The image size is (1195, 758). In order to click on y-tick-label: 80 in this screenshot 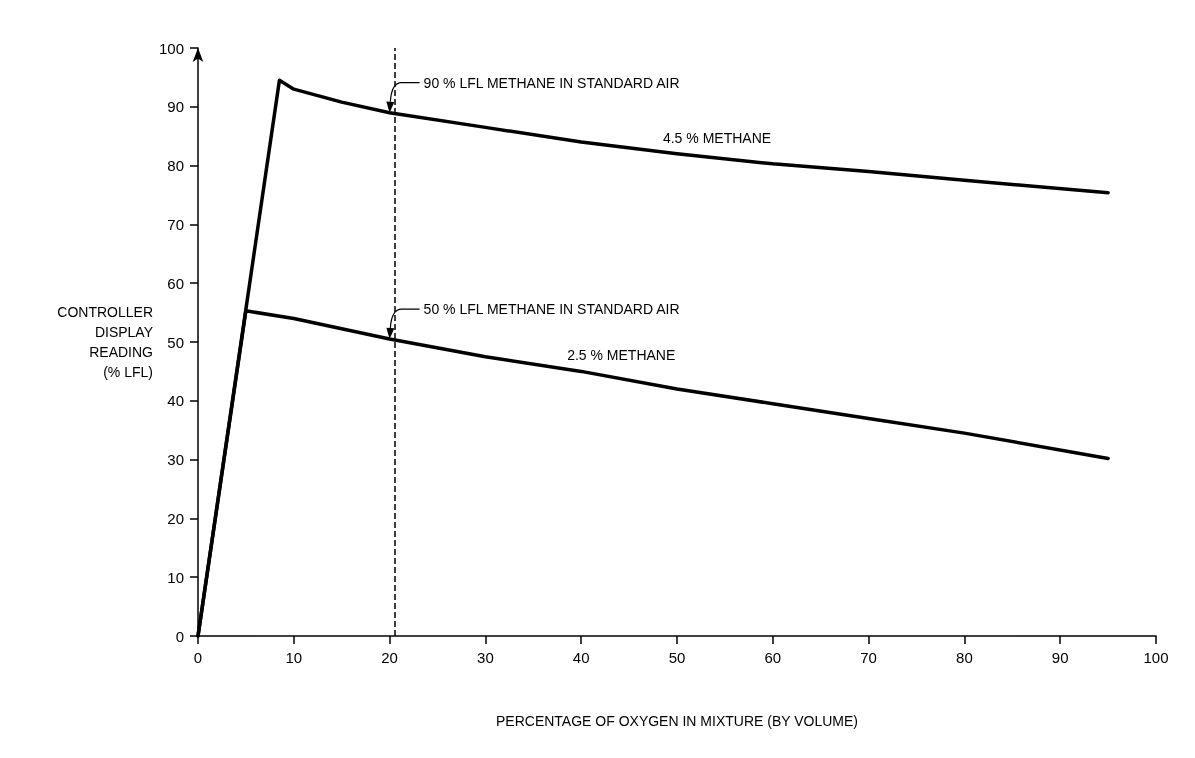, I will do `click(175, 166)`.